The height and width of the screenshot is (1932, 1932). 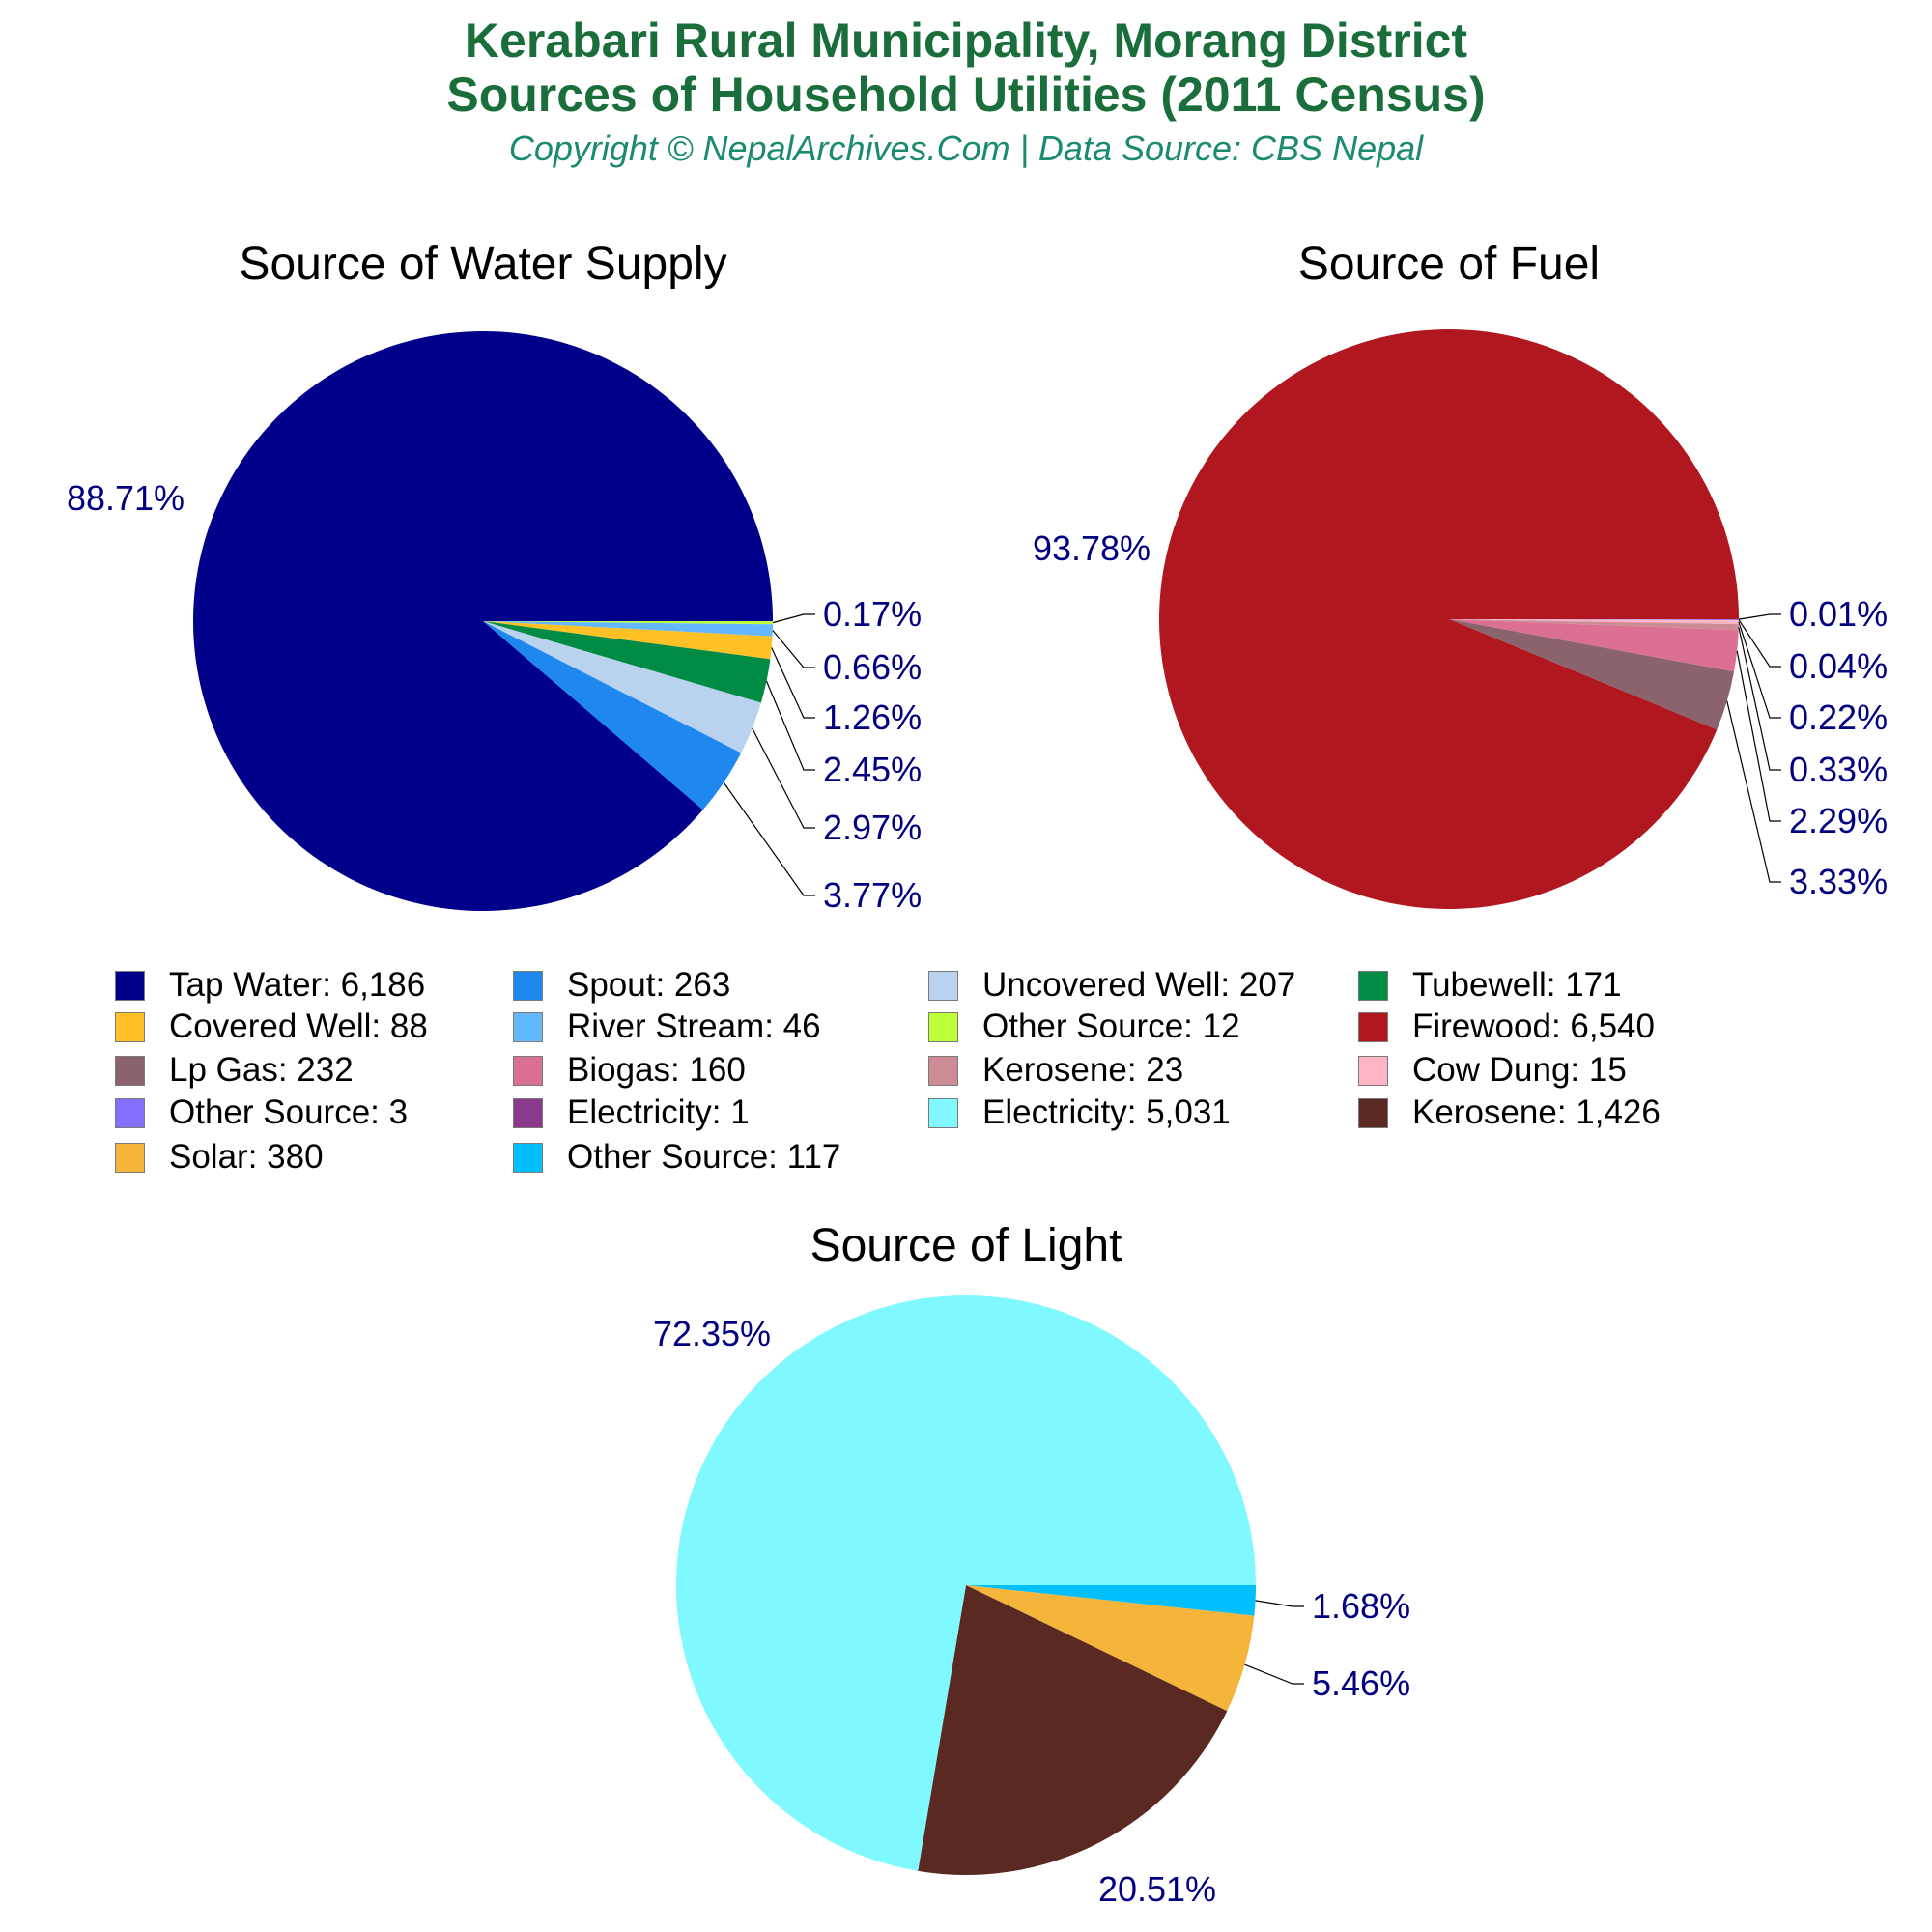 I want to click on slice-pct-label: 2.29%, so click(x=1838, y=820).